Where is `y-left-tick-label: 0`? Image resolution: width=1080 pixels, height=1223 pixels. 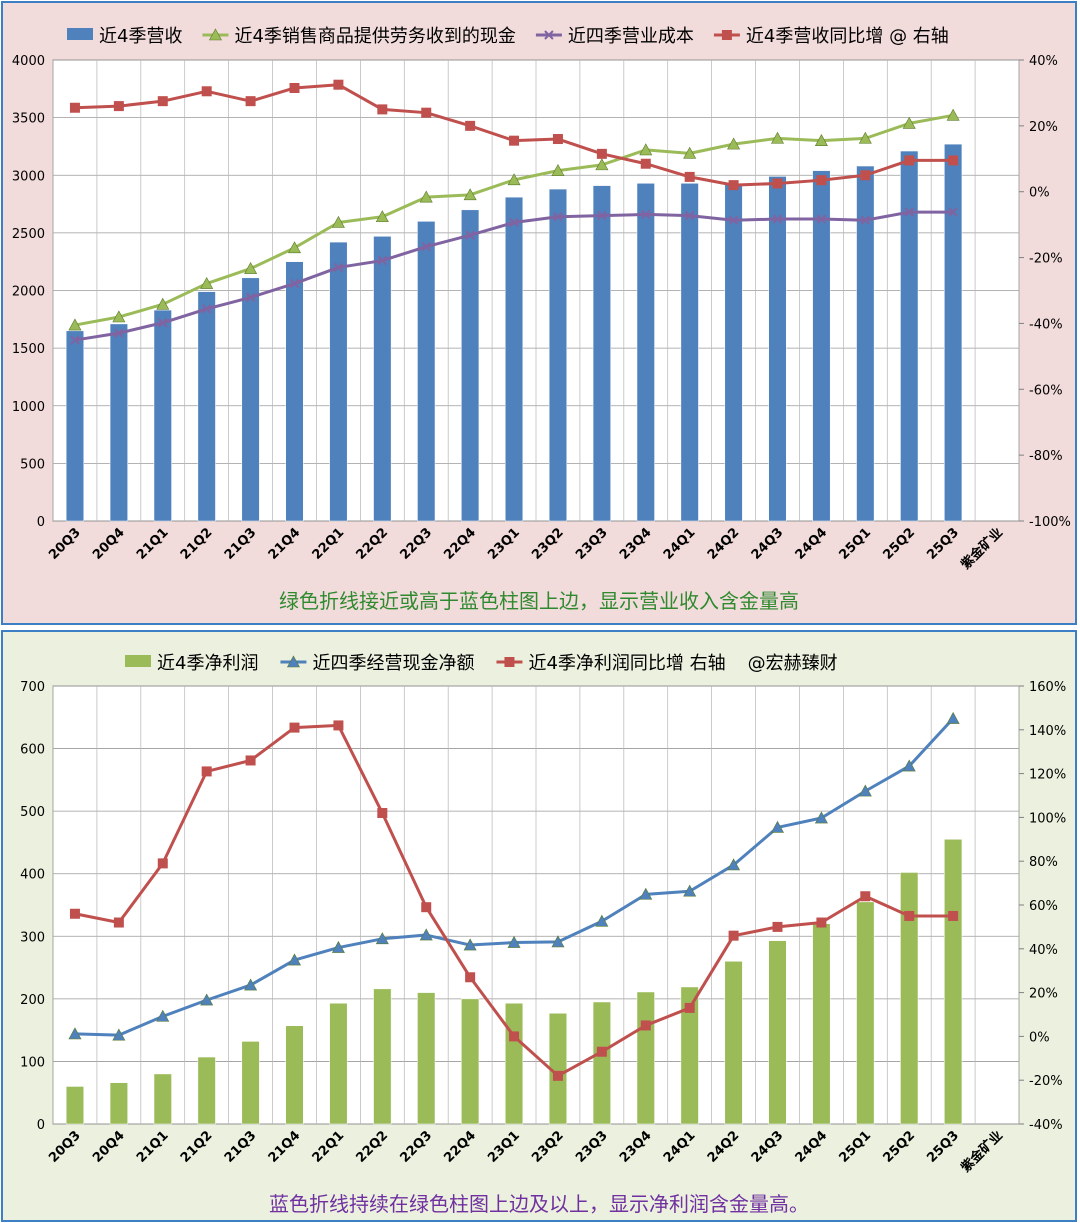 y-left-tick-label: 0 is located at coordinates (41, 522).